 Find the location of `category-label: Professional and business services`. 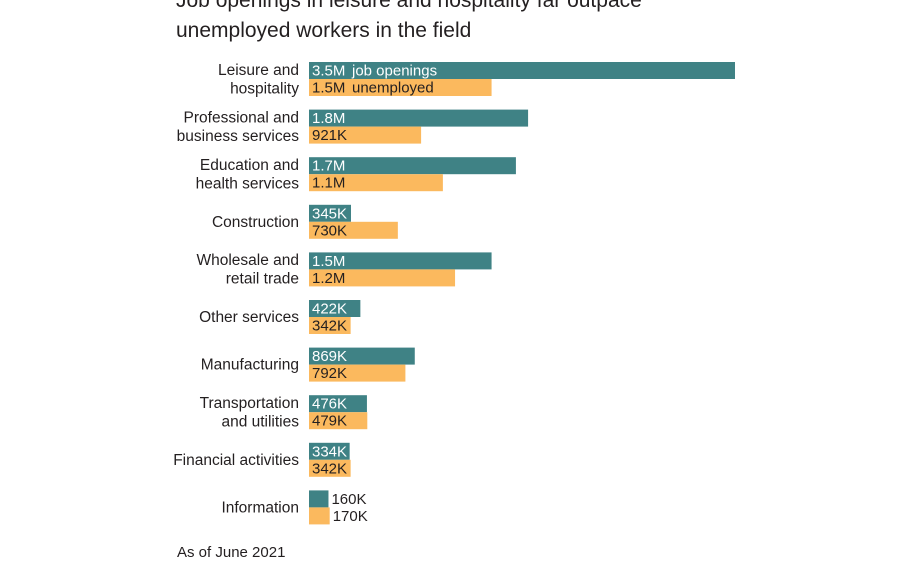

category-label: Professional and business services is located at coordinates (238, 127).